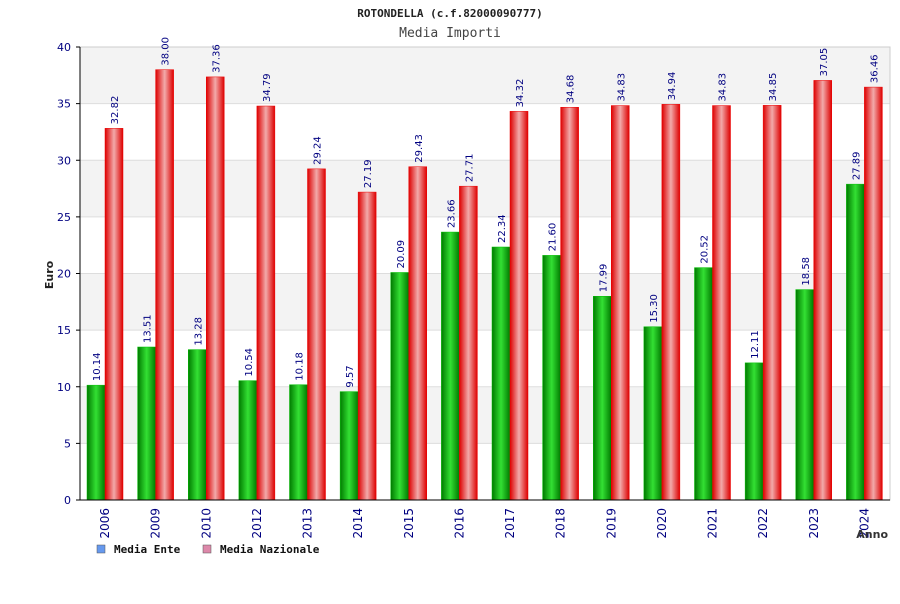  I want to click on bar-value-label: 27.89, so click(856, 166).